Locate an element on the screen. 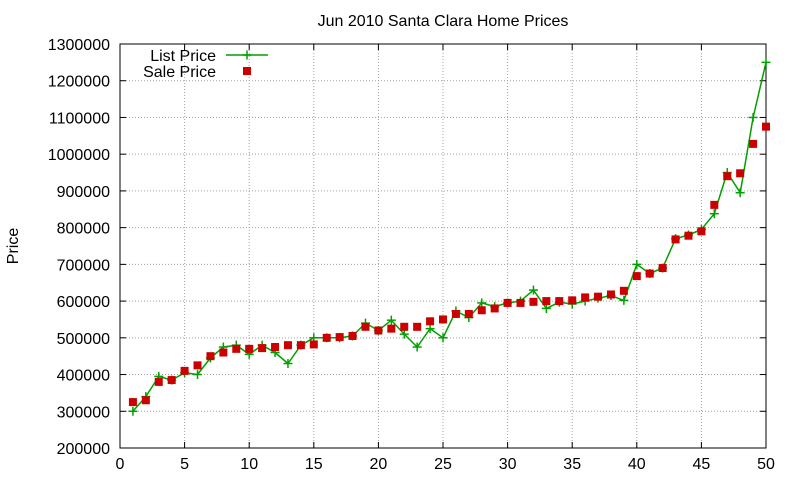 The height and width of the screenshot is (480, 800). y-tick-label: 900000 is located at coordinates (83, 192).